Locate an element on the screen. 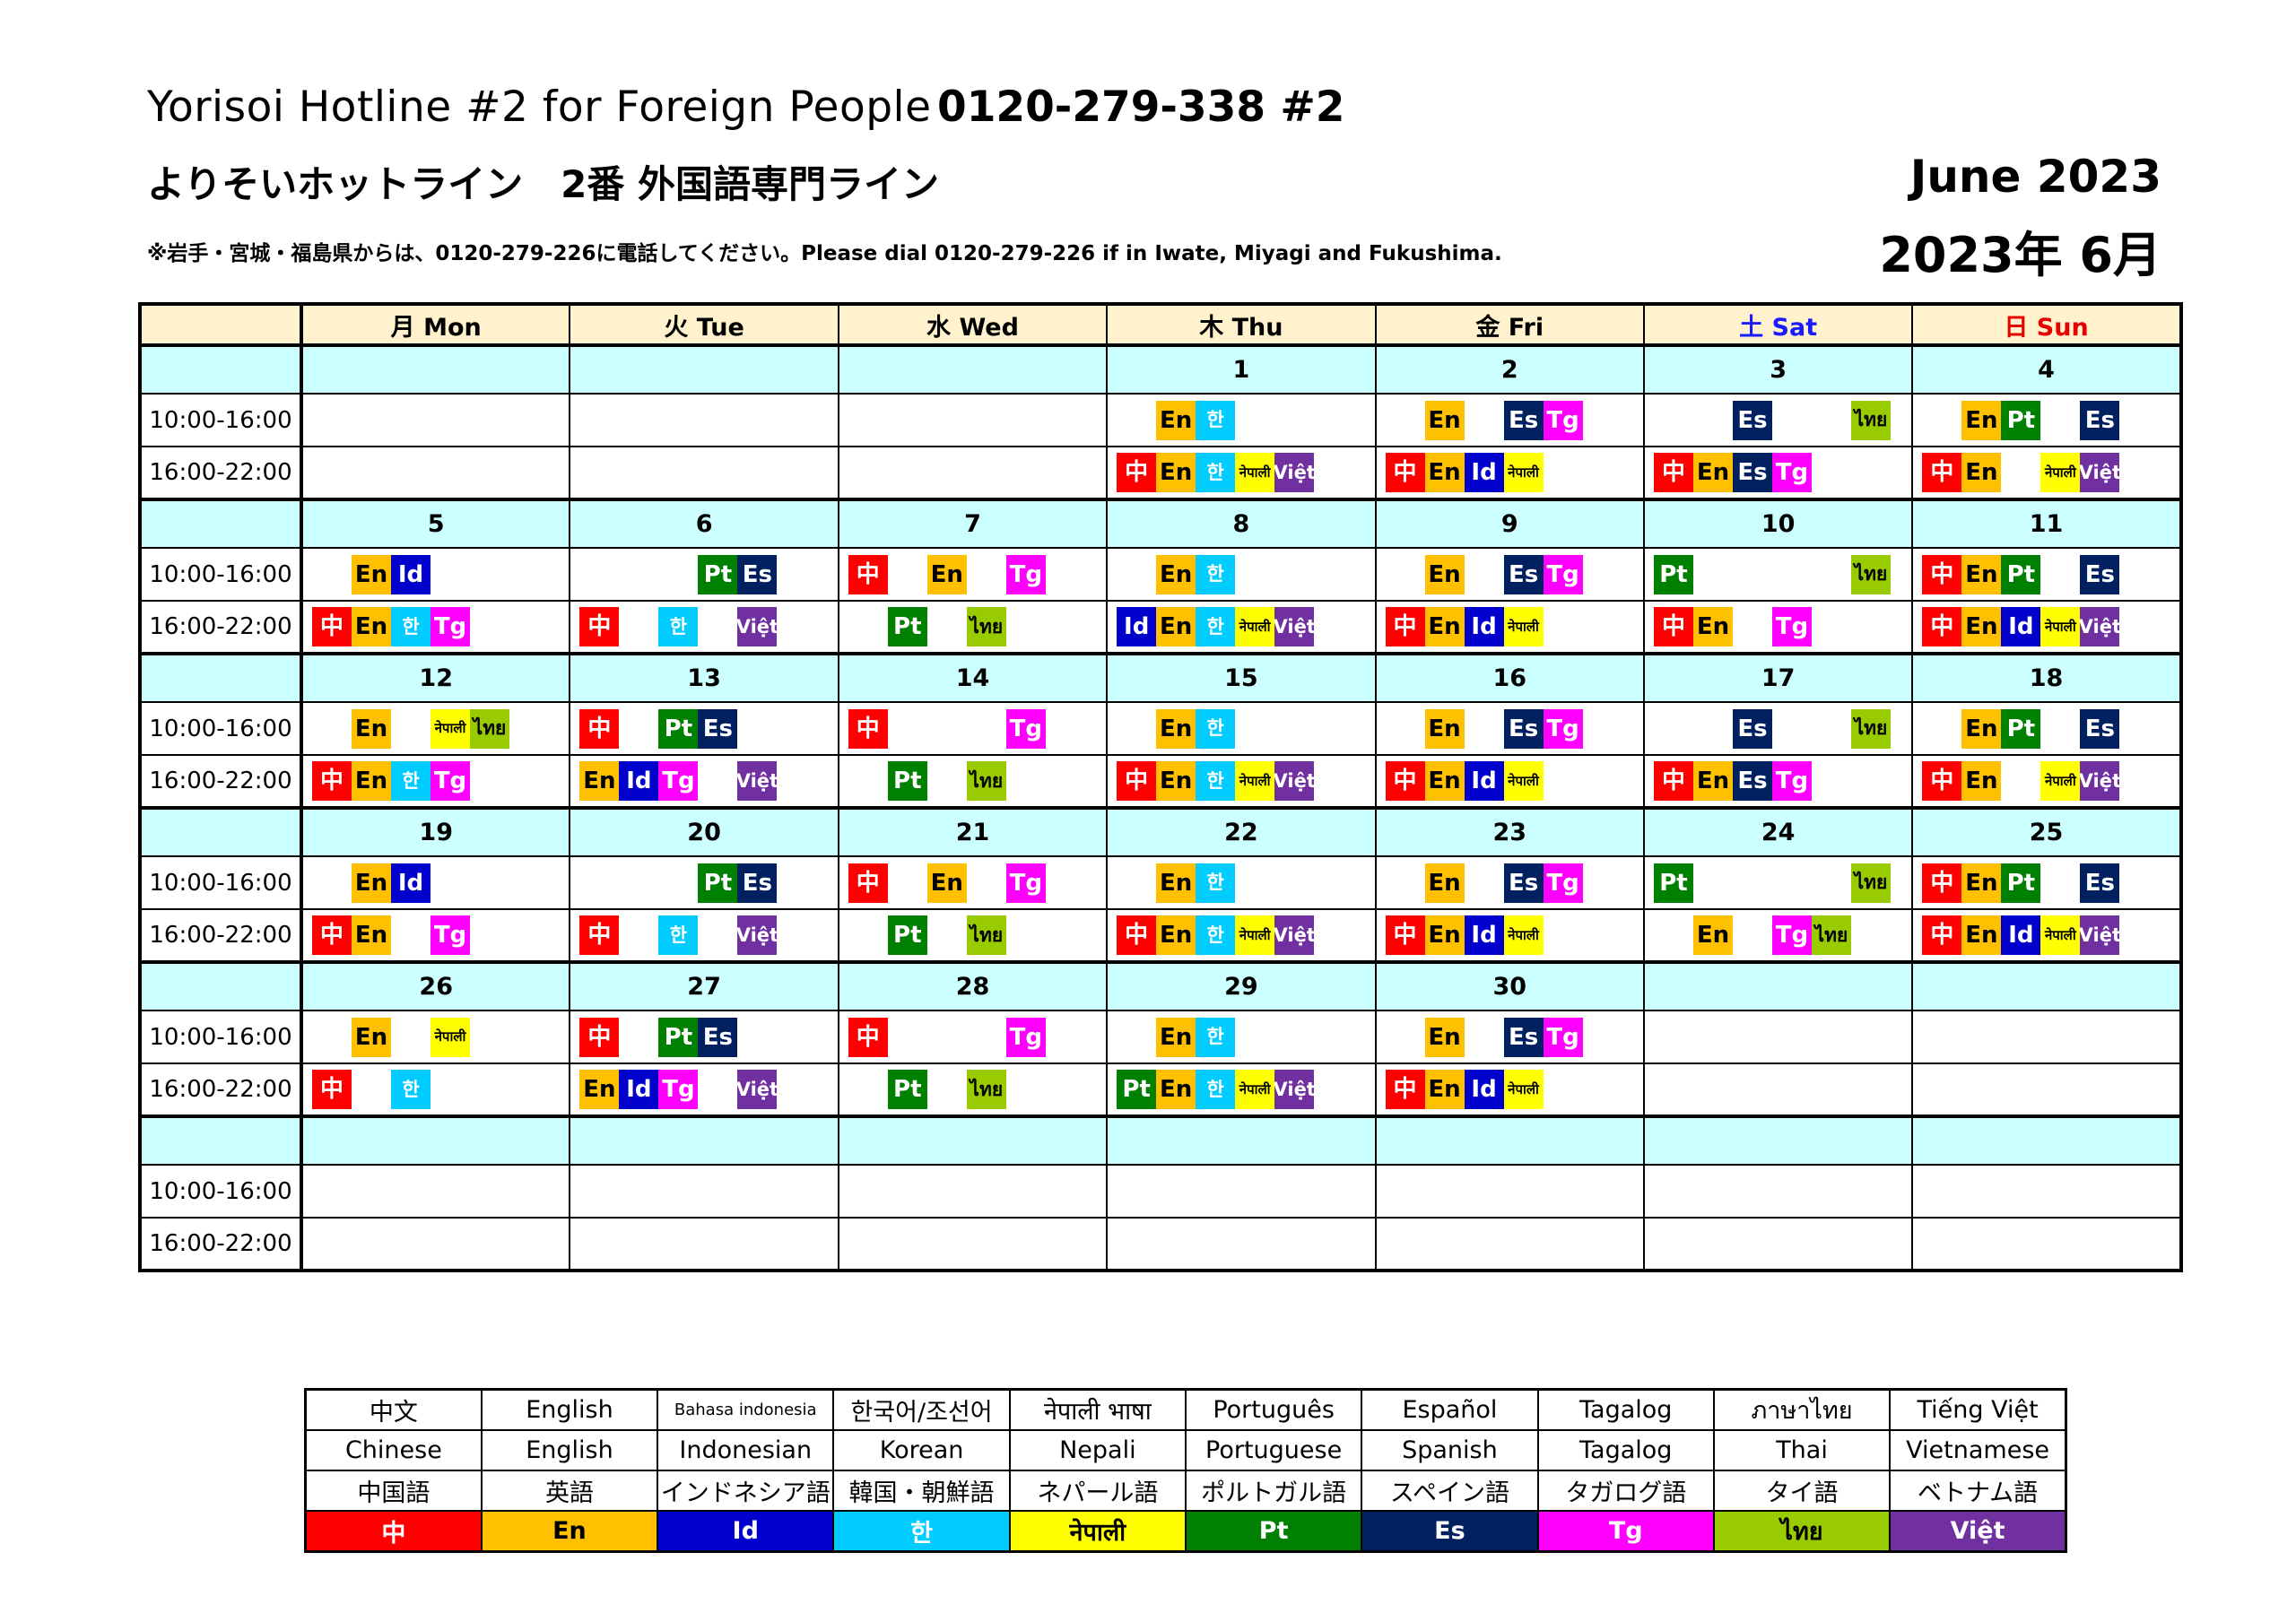  slot-cell: Id En 한 नेपाली Việt is located at coordinates (1241, 627).